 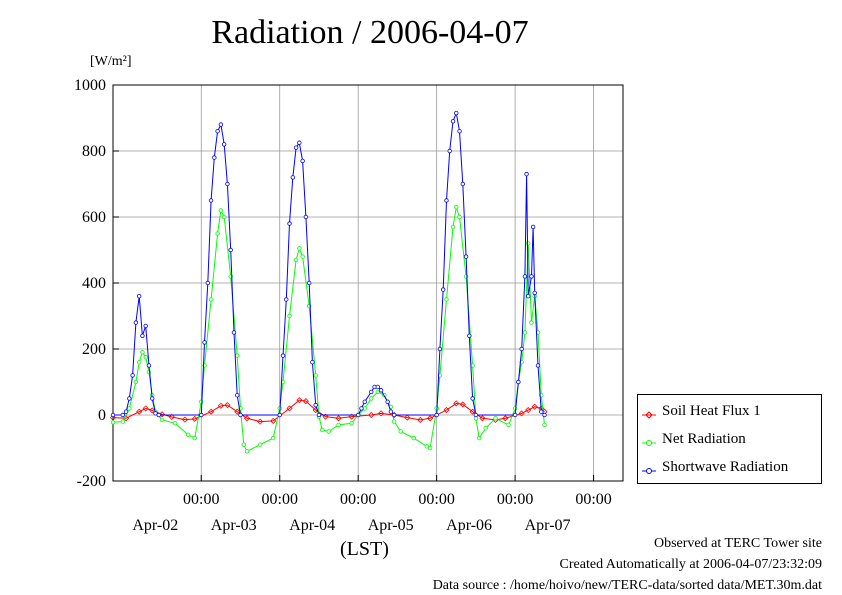 I want to click on y-axis: -200 0 200 400 600 800 1000, so click(x=96, y=283).